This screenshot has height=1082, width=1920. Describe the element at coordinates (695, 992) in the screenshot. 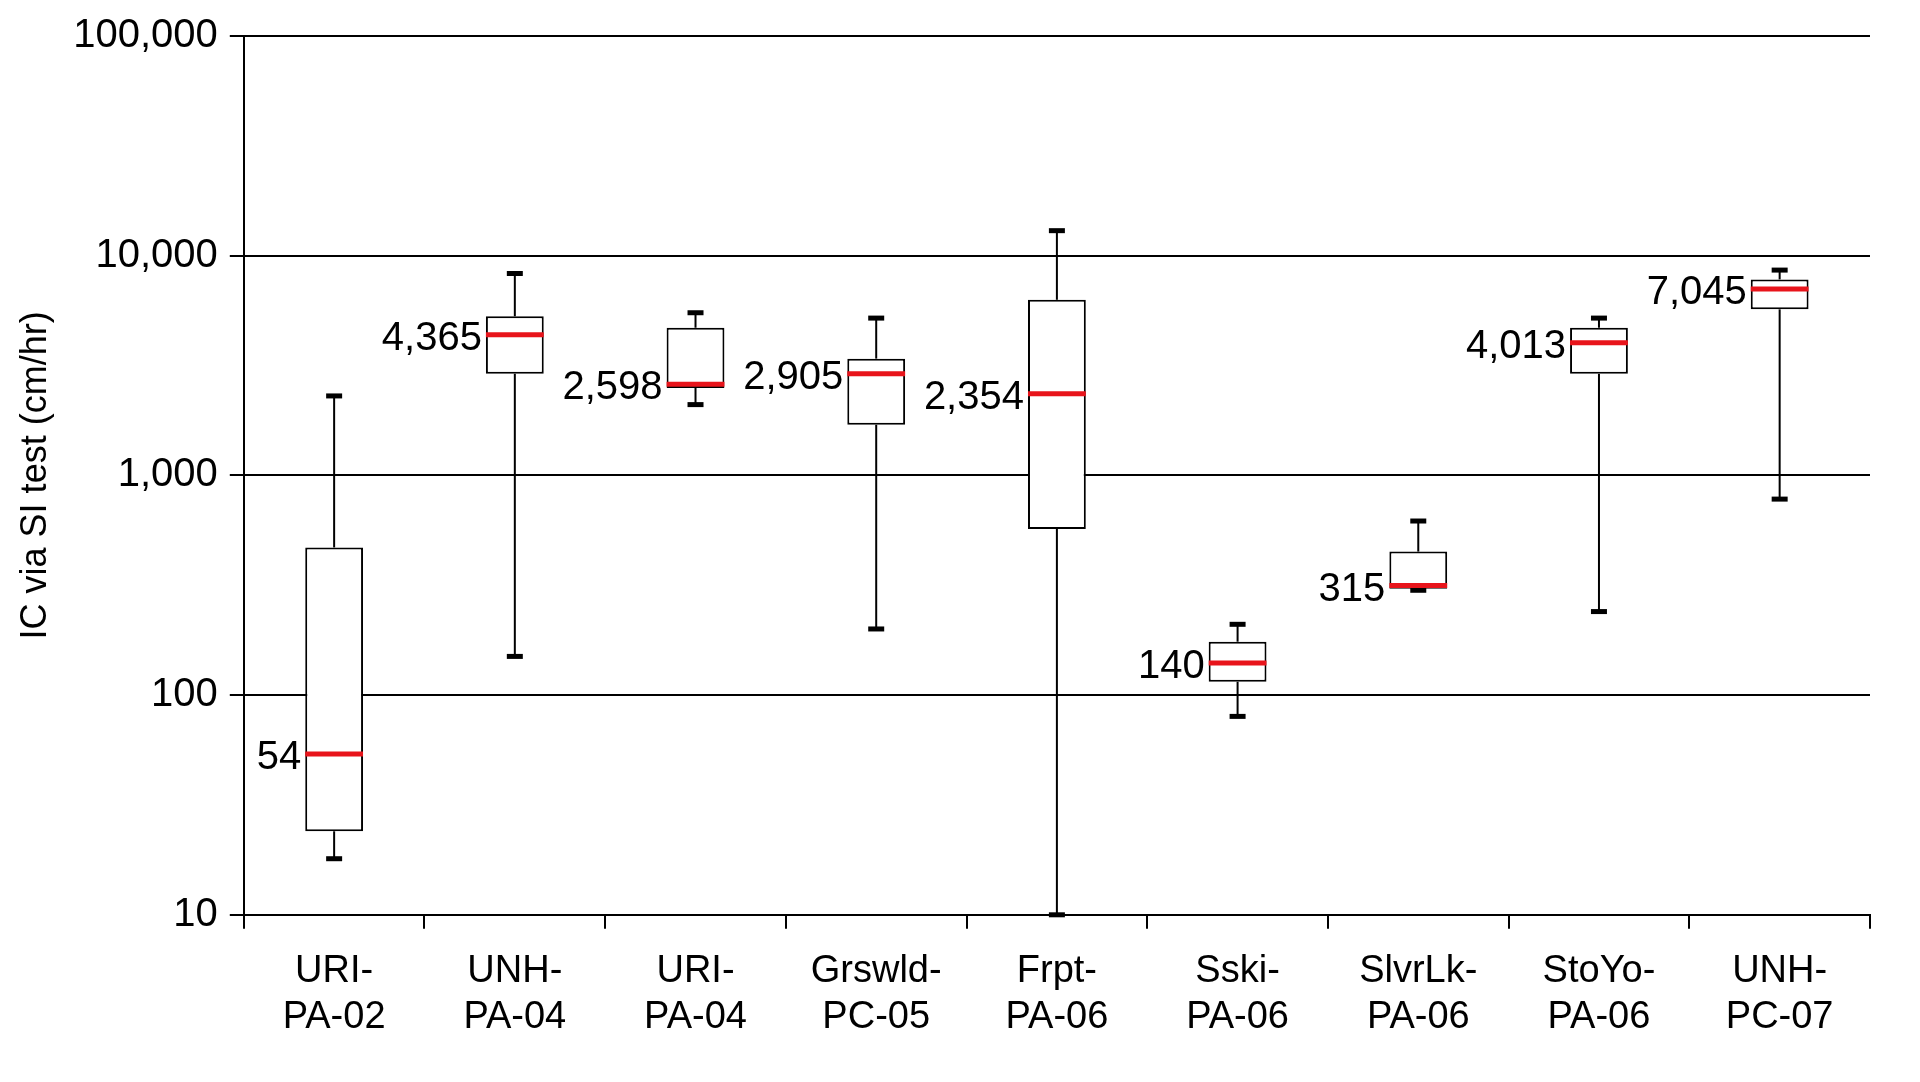

I see `x-tick-label: URI-PA-04` at that location.